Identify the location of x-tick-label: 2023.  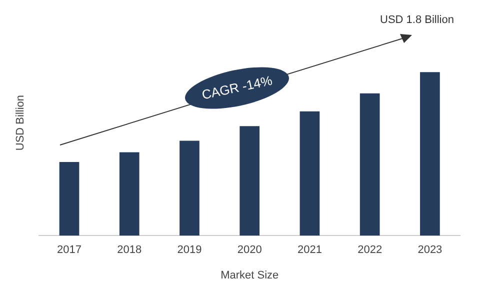
(430, 250).